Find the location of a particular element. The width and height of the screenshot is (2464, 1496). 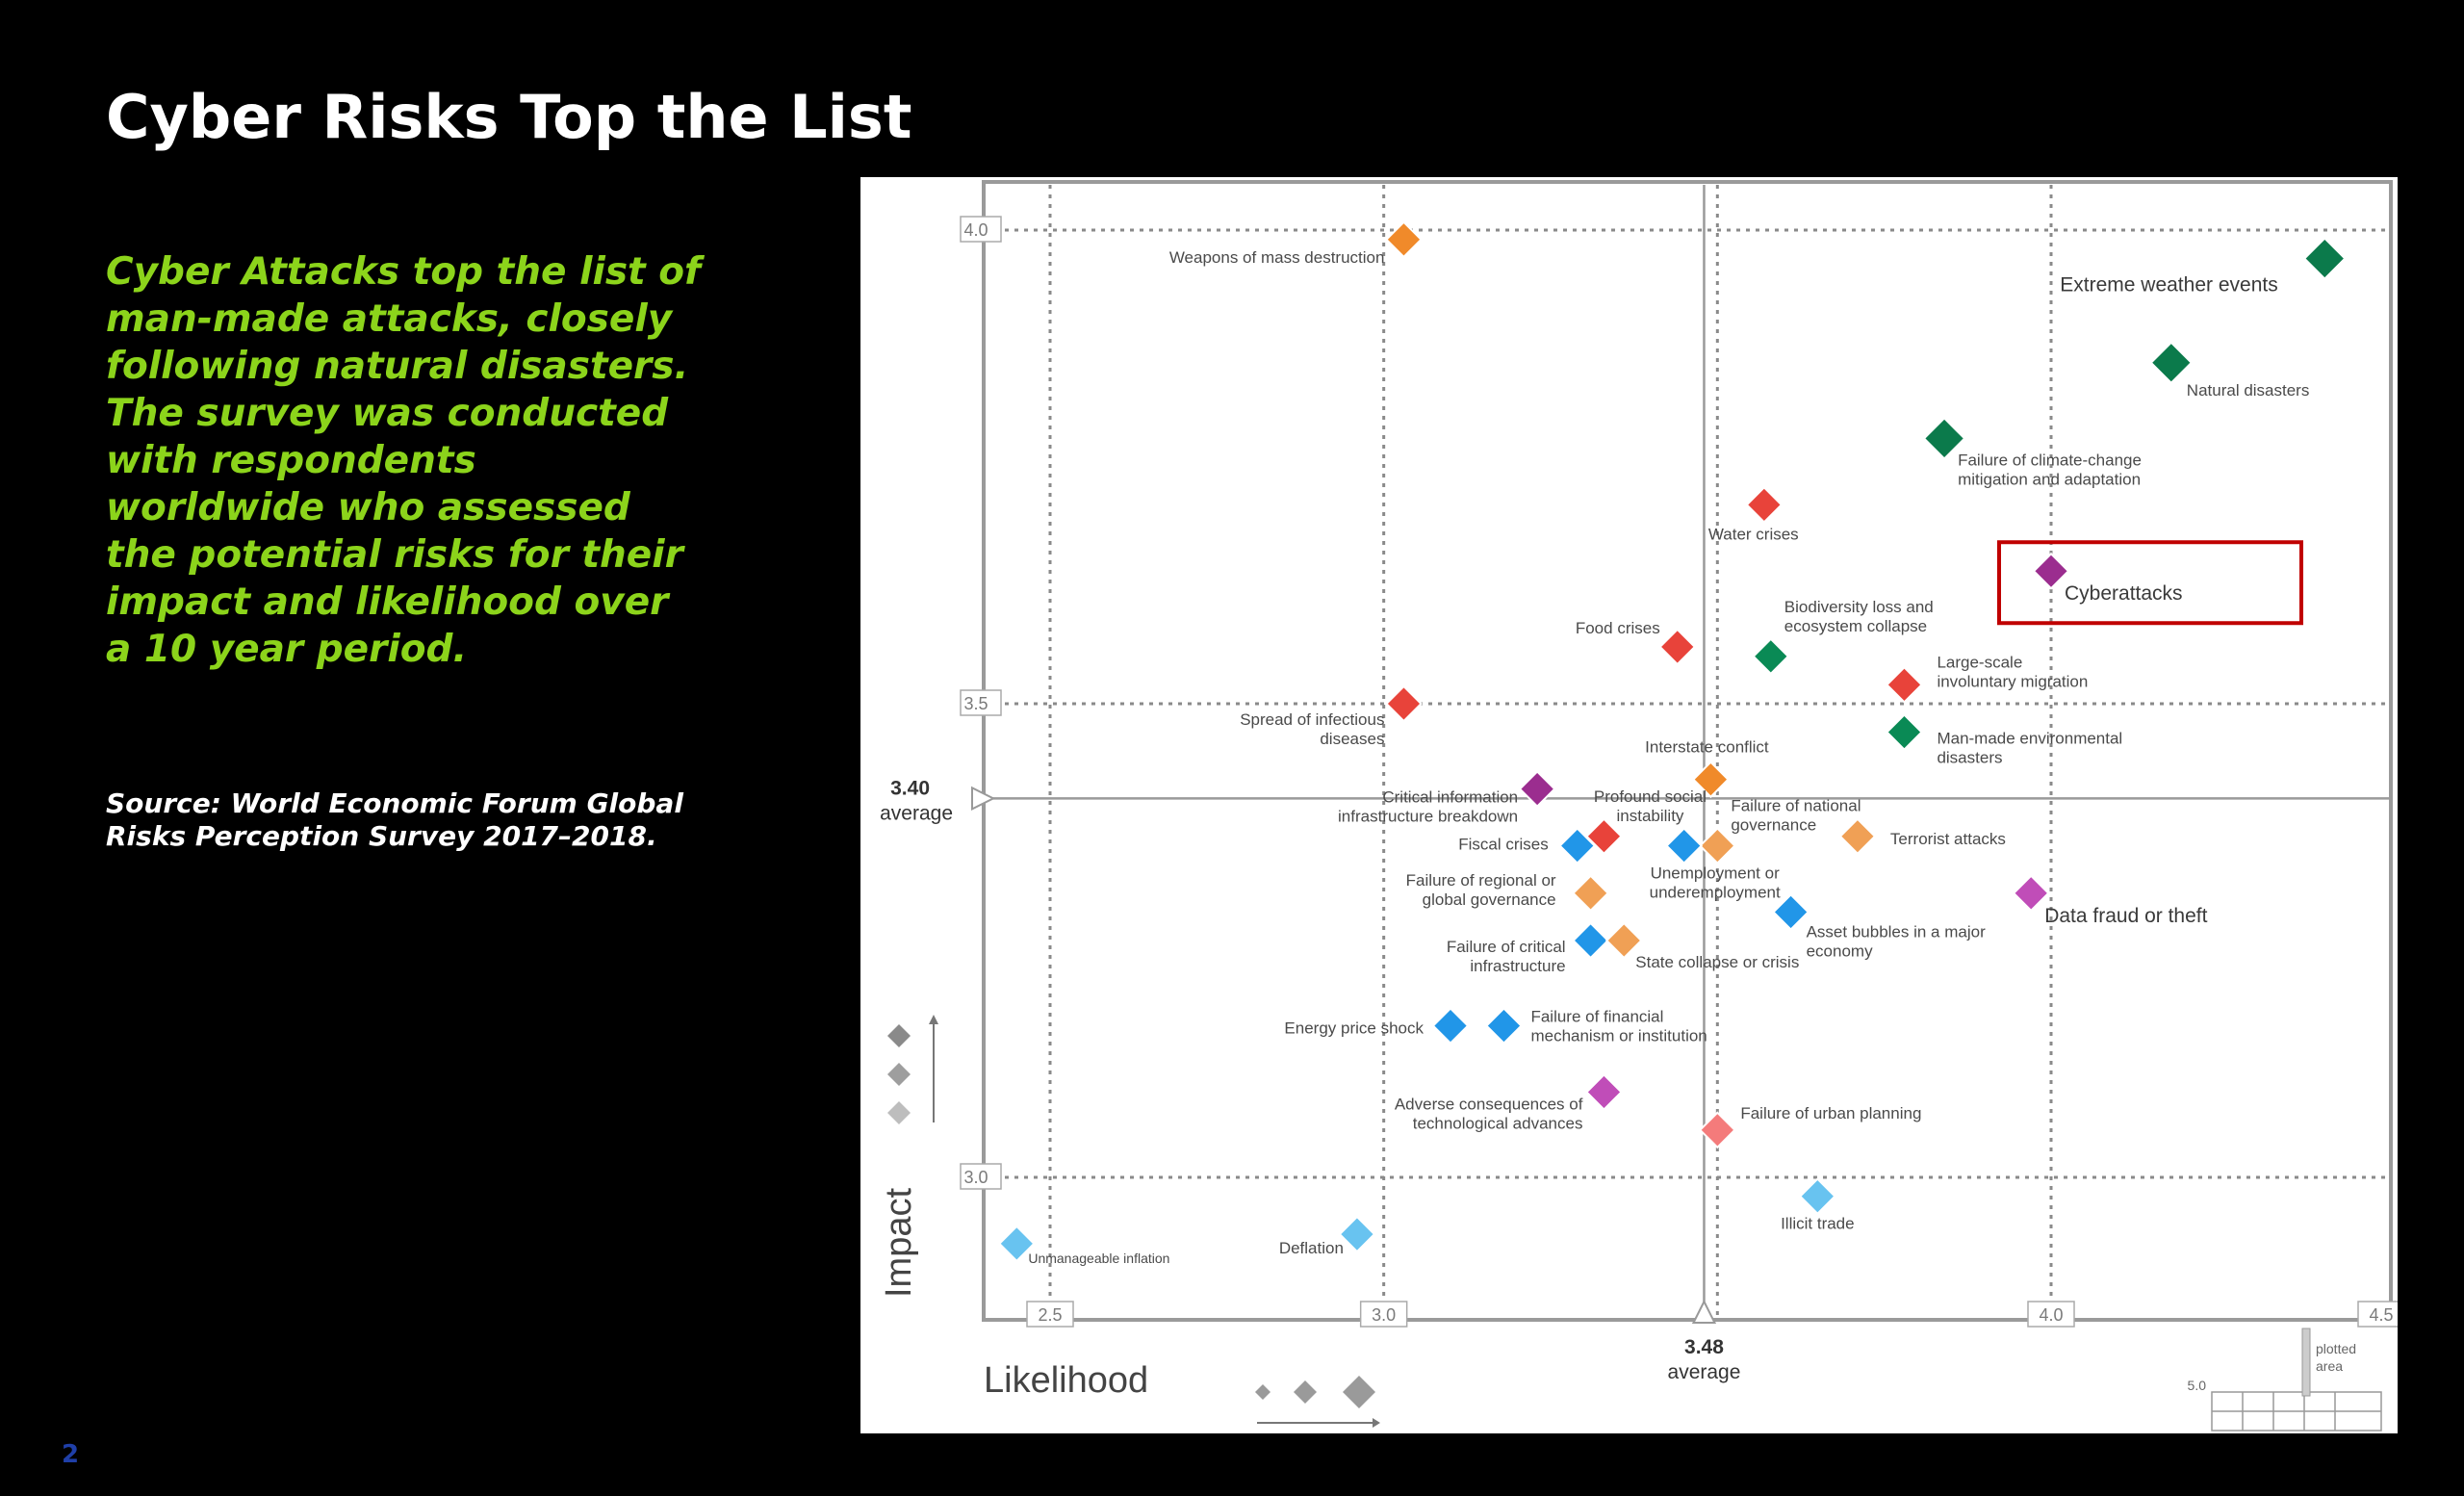

x-tick-label: 4.0 is located at coordinates (2051, 1315).